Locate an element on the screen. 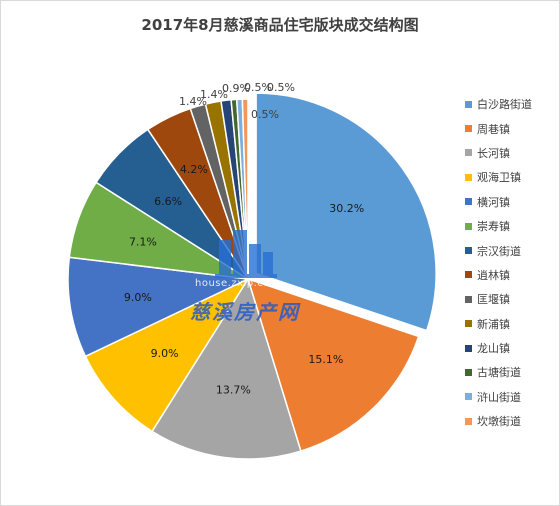 The width and height of the screenshot is (560, 506). legend-item-14: 坎墩街道 is located at coordinates (511, 421).